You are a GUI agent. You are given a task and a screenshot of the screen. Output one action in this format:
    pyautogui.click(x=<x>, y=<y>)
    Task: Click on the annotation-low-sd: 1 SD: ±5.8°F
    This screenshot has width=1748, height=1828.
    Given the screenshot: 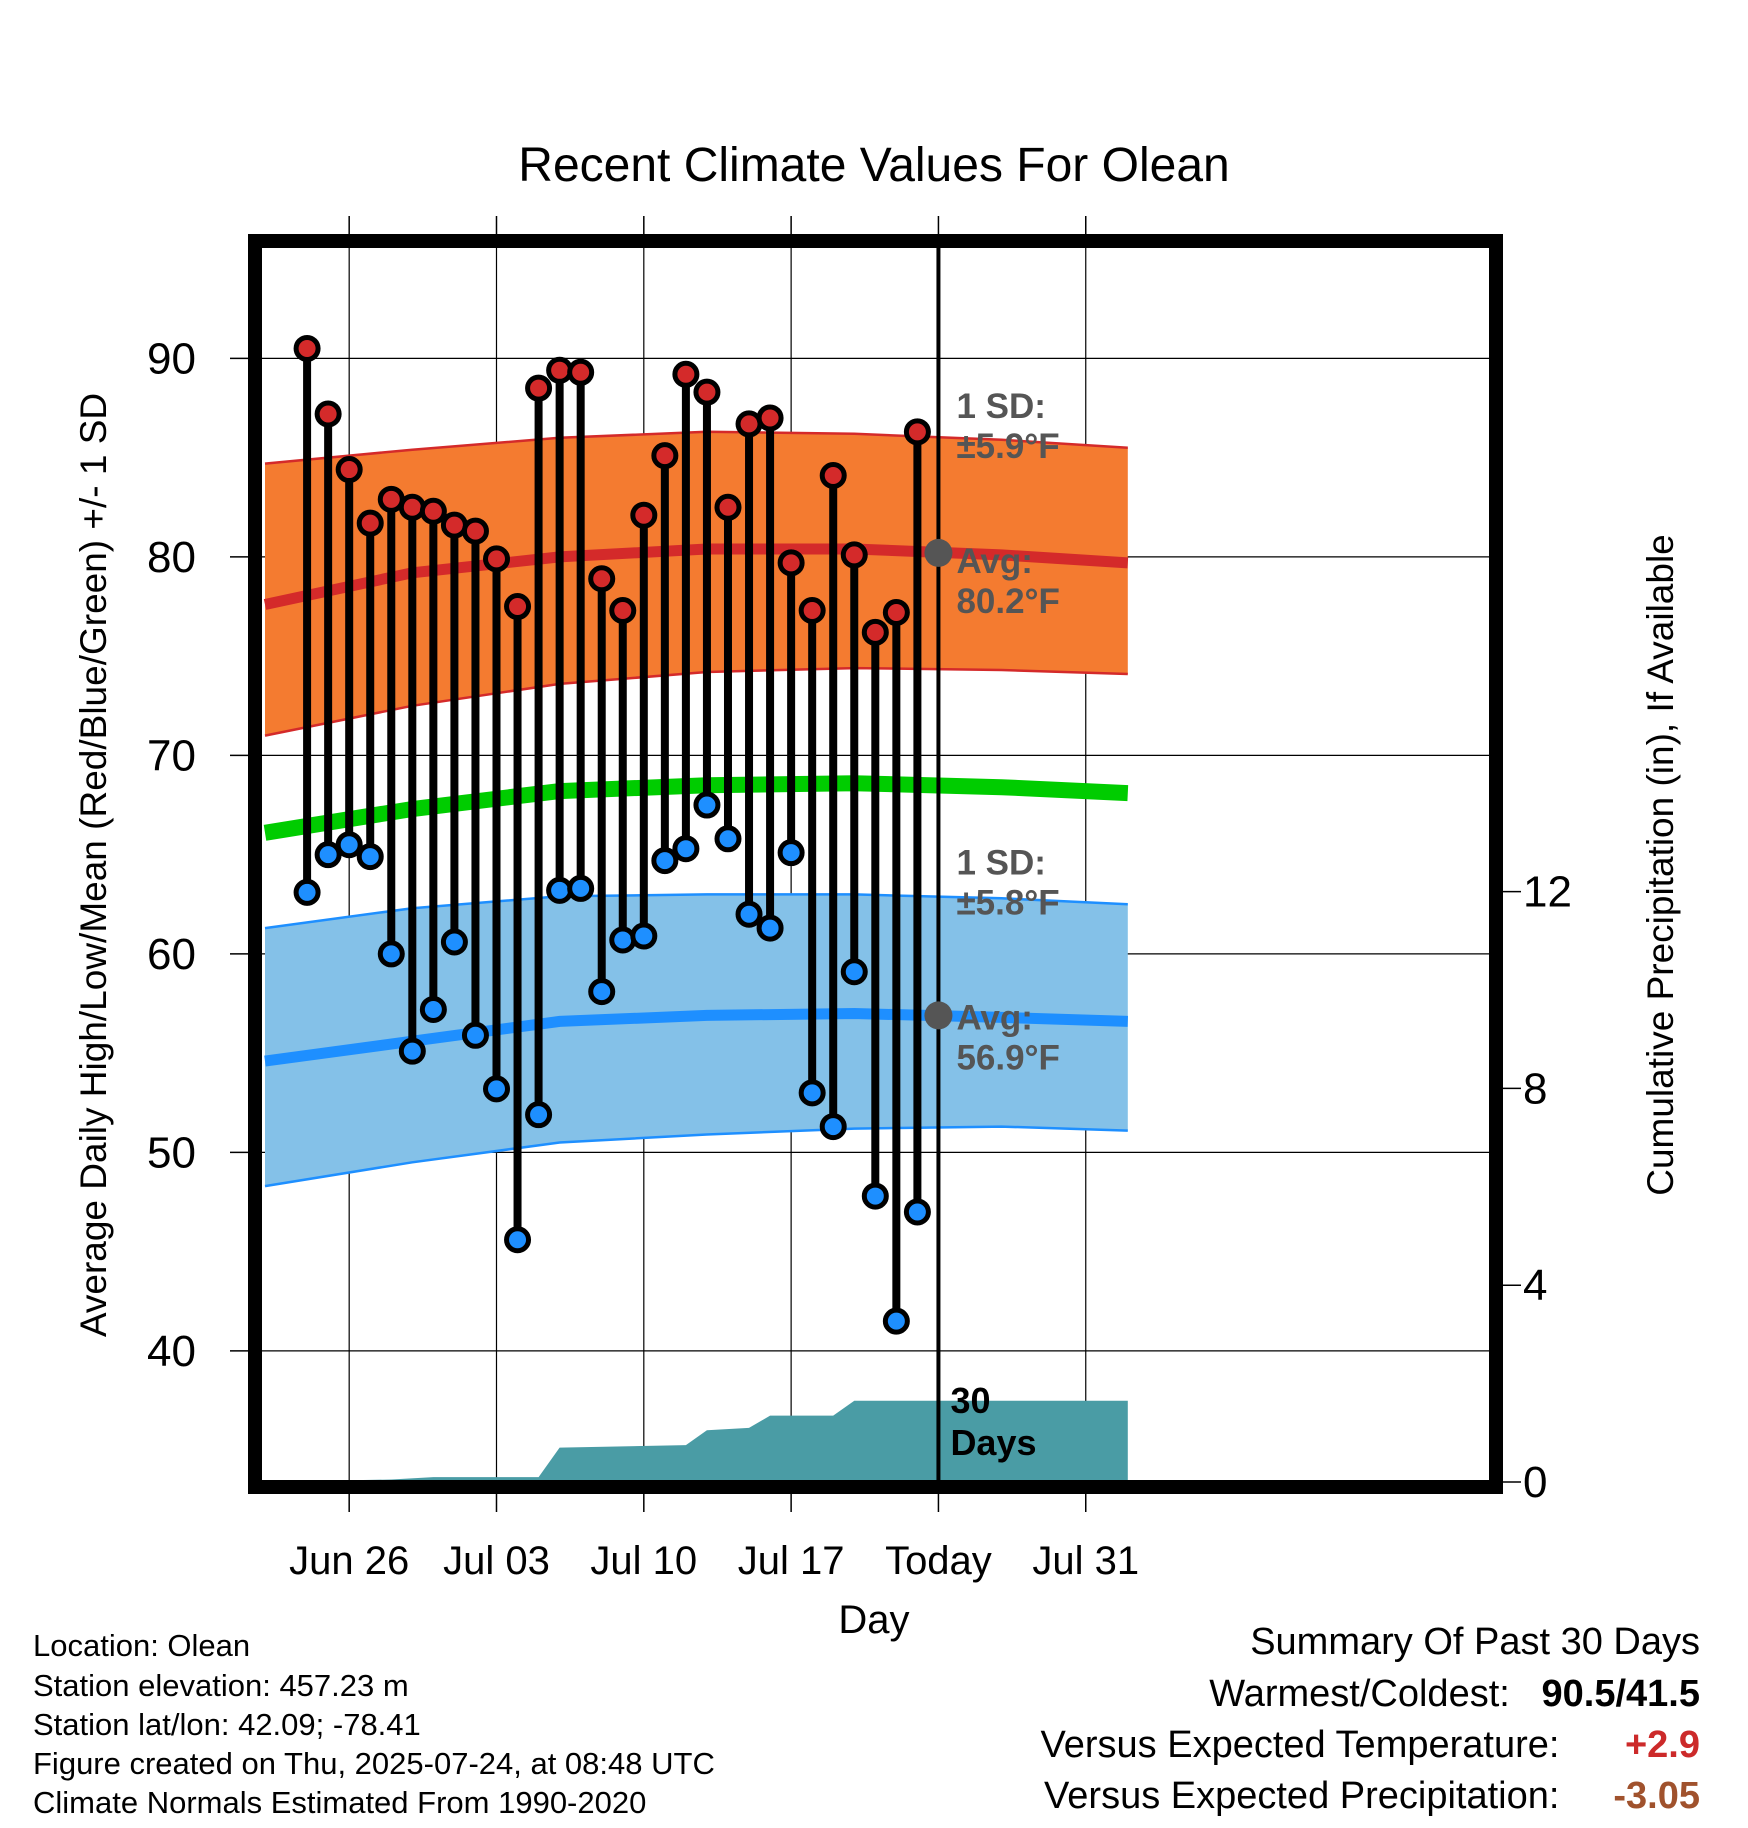 What is the action you would take?
    pyautogui.click(x=1007, y=883)
    